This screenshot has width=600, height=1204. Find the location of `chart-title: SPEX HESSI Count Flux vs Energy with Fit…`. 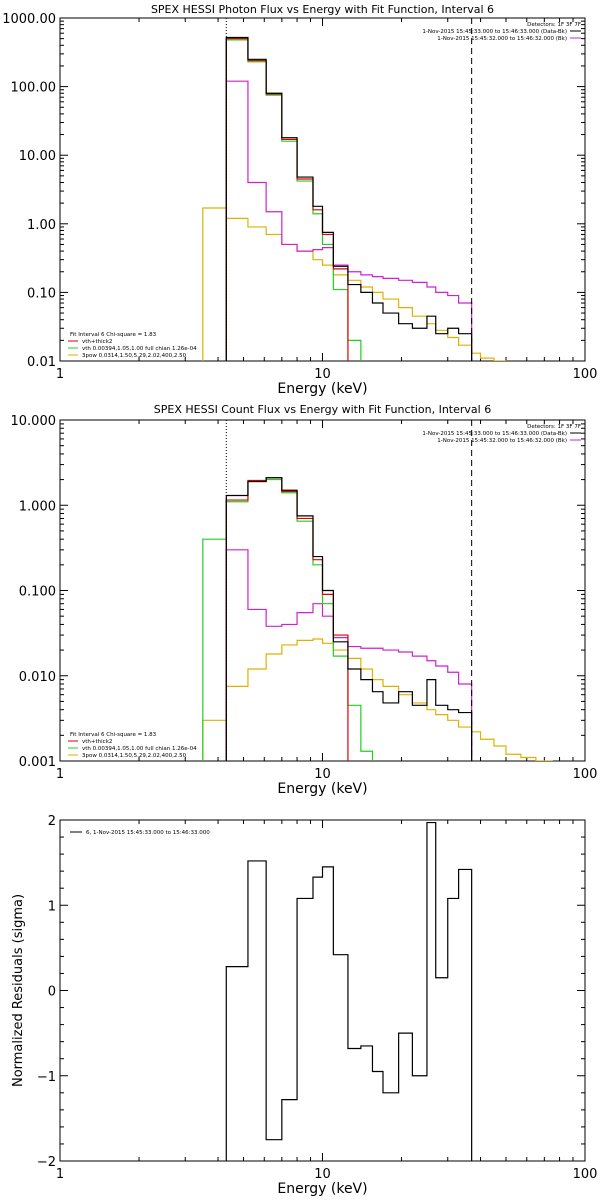

chart-title: SPEX HESSI Count Flux vs Energy with Fit… is located at coordinates (322, 409).